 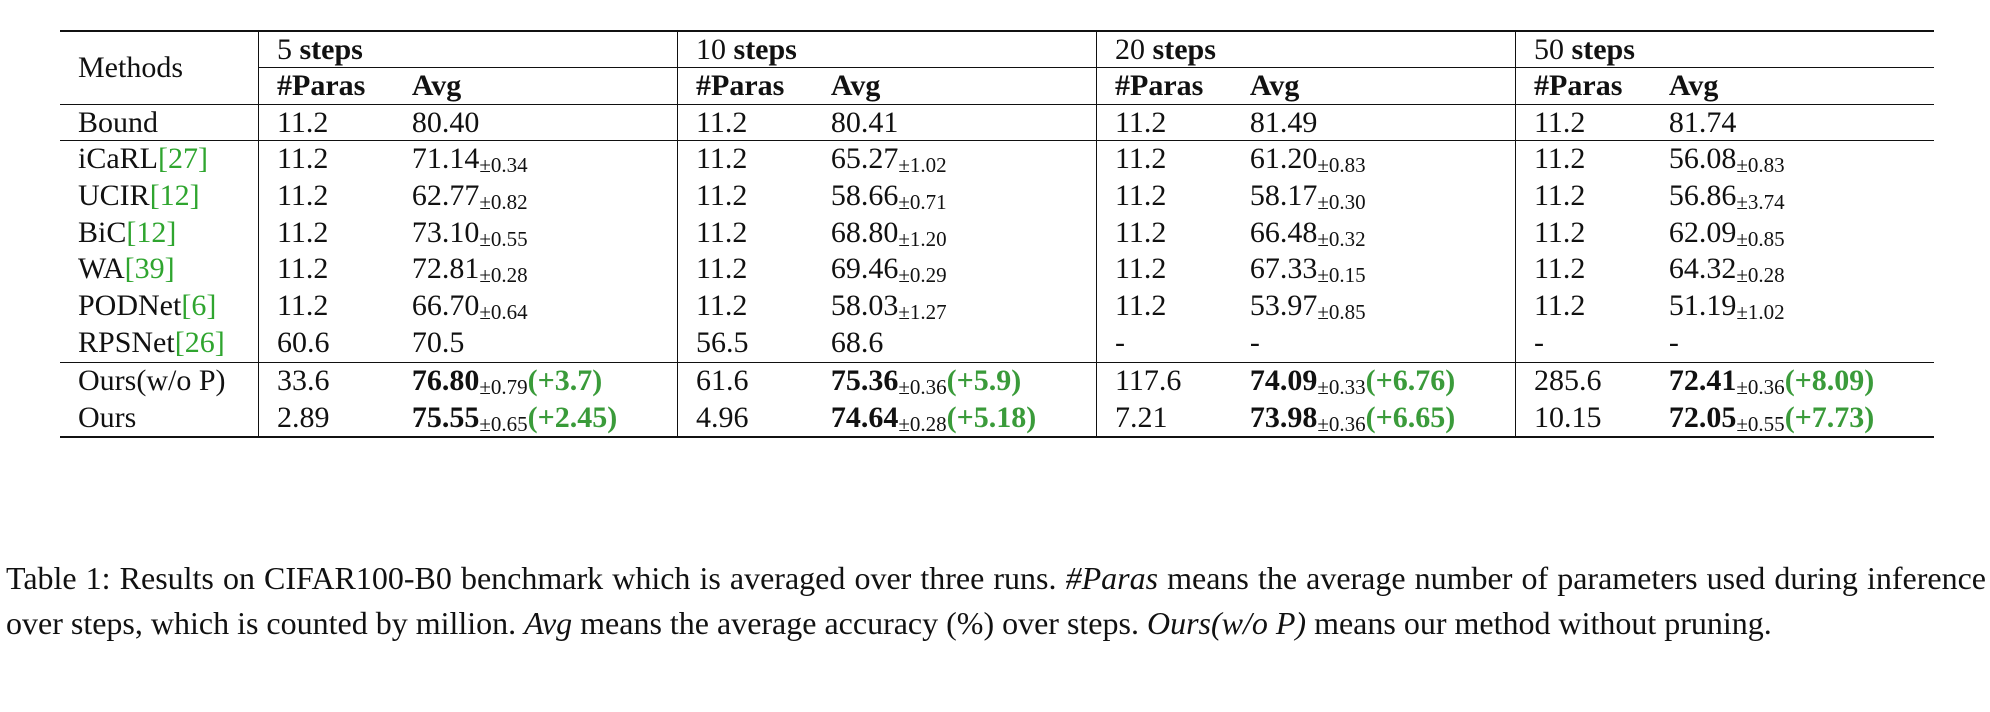 What do you see at coordinates (118, 159) in the screenshot?
I see `method-name: iCaRL` at bounding box center [118, 159].